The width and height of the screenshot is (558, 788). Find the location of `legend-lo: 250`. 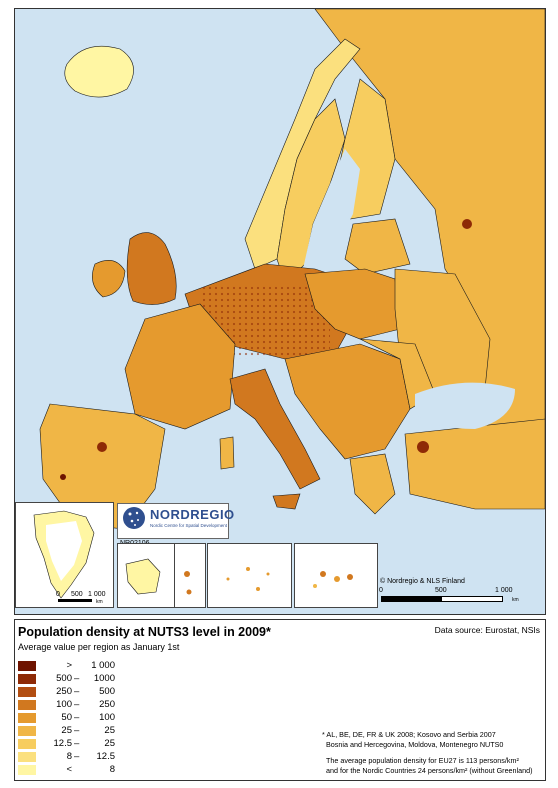

legend-lo: 250 is located at coordinates (64, 691).